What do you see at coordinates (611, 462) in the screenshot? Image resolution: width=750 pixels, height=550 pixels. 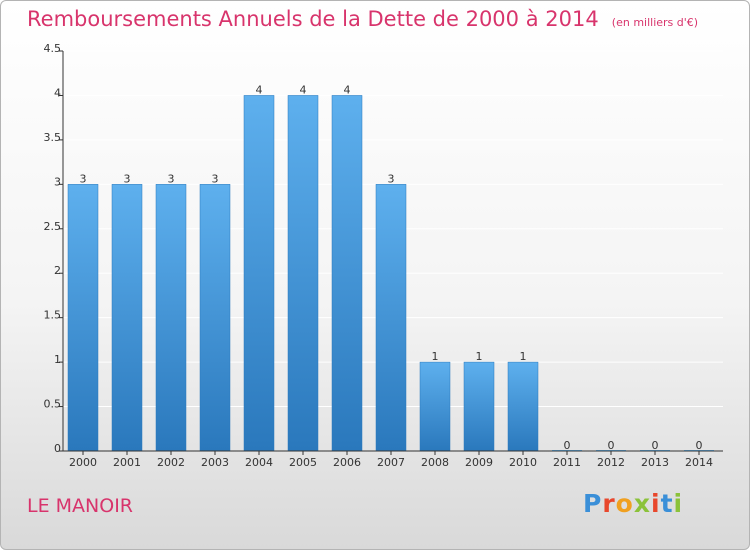 I see `x-tick-label: 2012` at bounding box center [611, 462].